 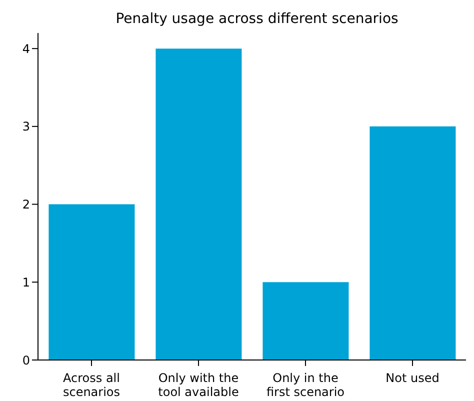 I want to click on chart-title: Penalty usage across different scenarios, so click(x=257, y=19).